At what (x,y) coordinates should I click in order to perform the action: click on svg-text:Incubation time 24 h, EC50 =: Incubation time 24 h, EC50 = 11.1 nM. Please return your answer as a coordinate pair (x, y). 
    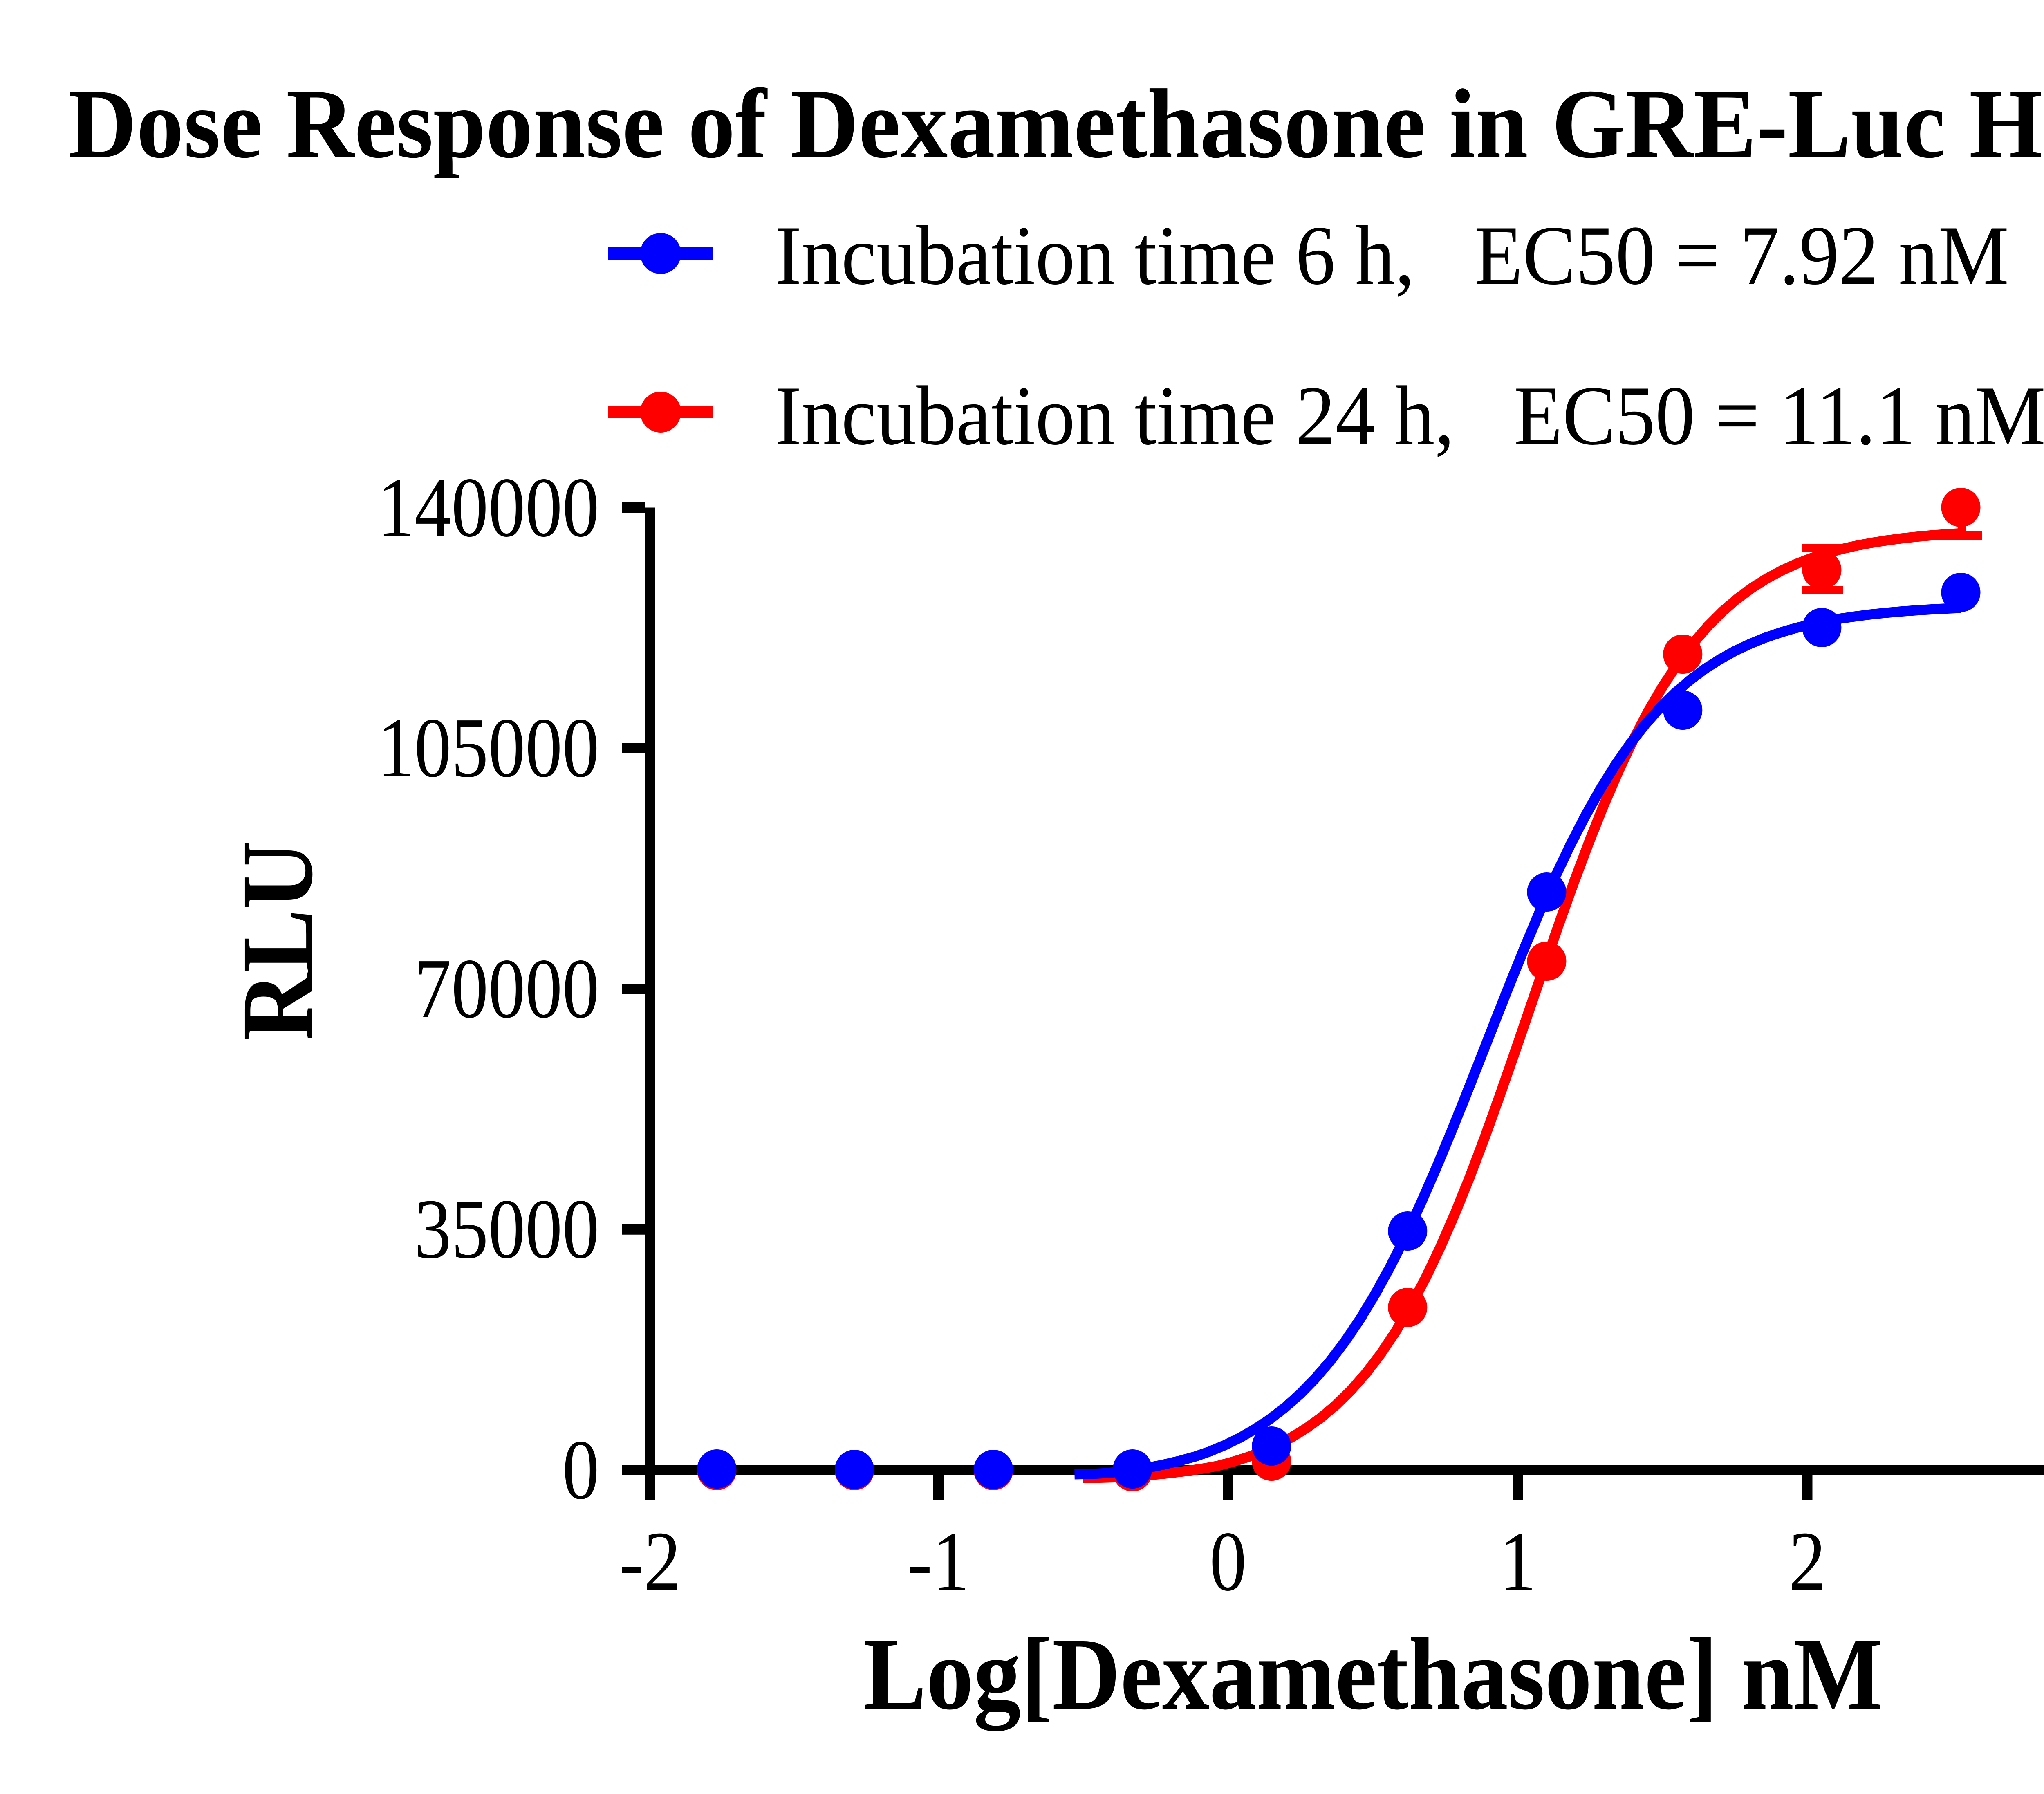
    Looking at the image, I should click on (1409, 415).